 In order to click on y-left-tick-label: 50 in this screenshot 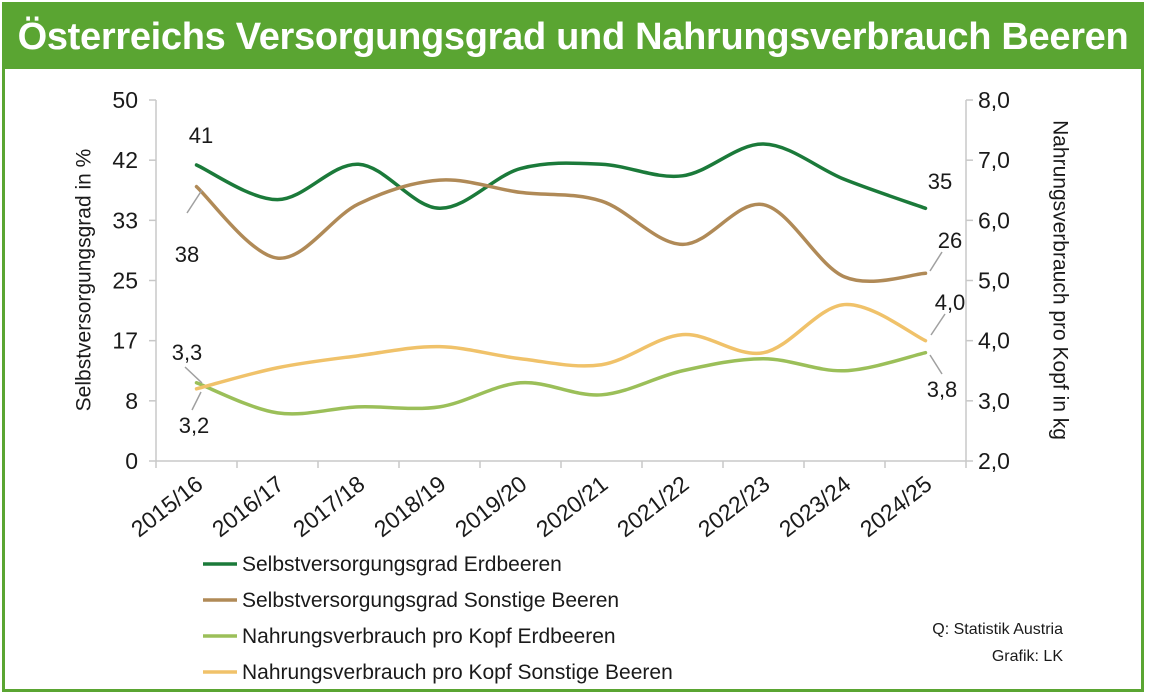, I will do `click(125, 100)`.